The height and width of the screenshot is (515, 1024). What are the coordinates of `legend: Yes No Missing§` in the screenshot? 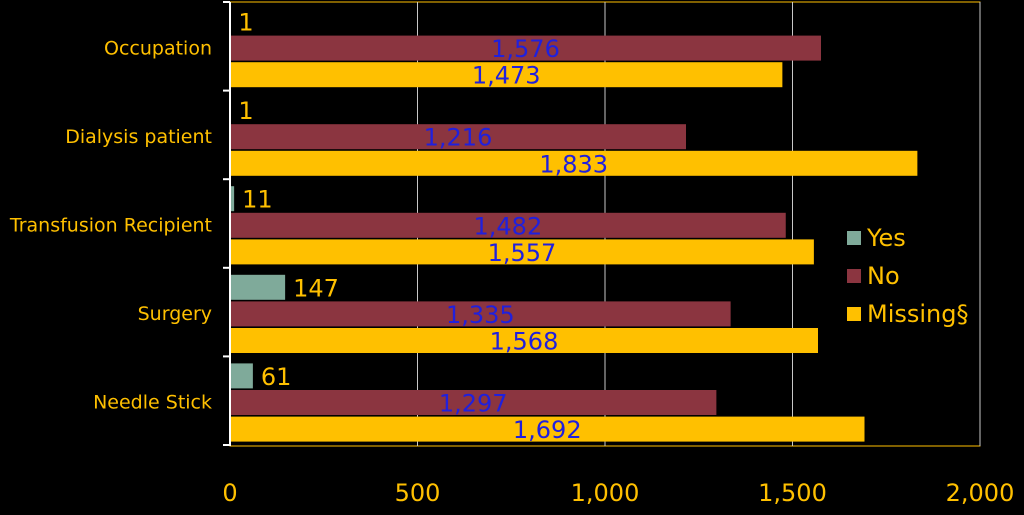 It's located at (908, 276).